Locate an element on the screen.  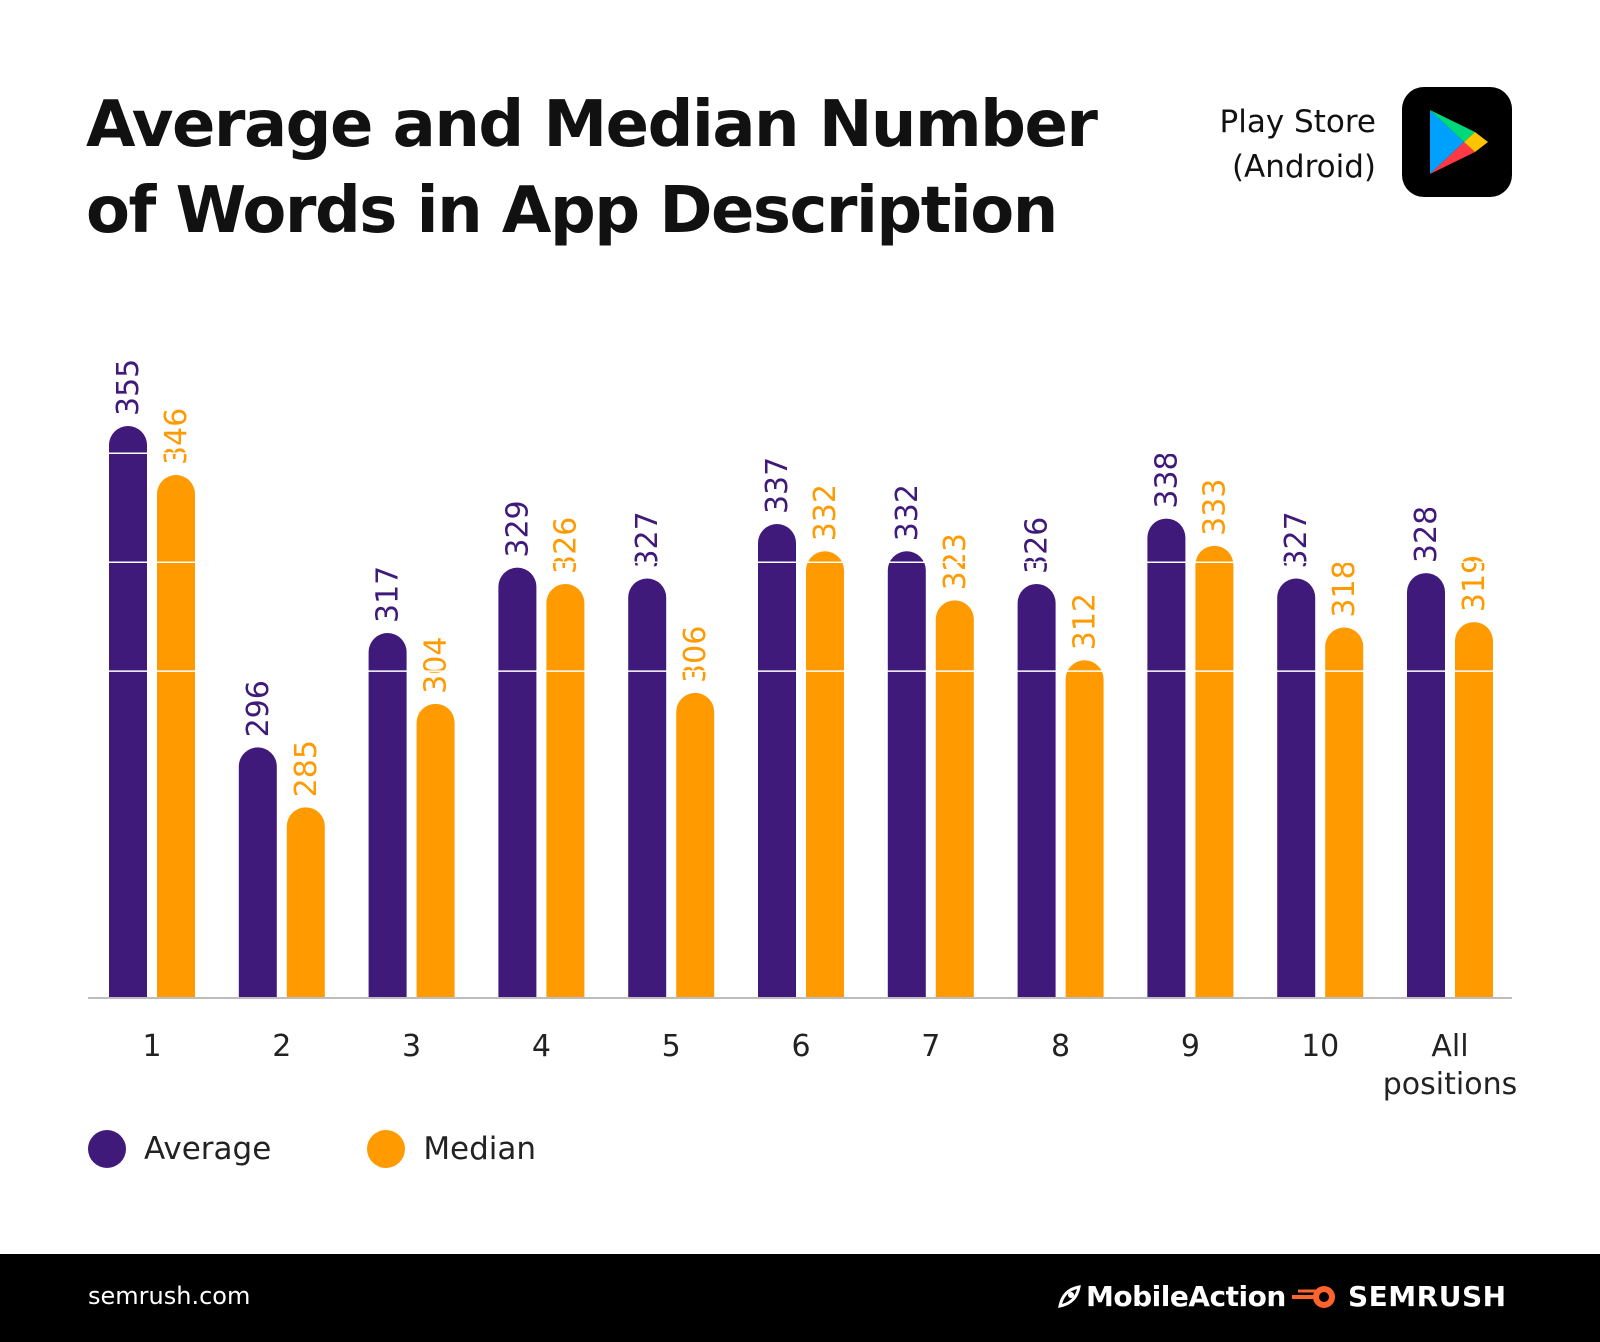
value-label-median: 312 is located at coordinates (1085, 621).